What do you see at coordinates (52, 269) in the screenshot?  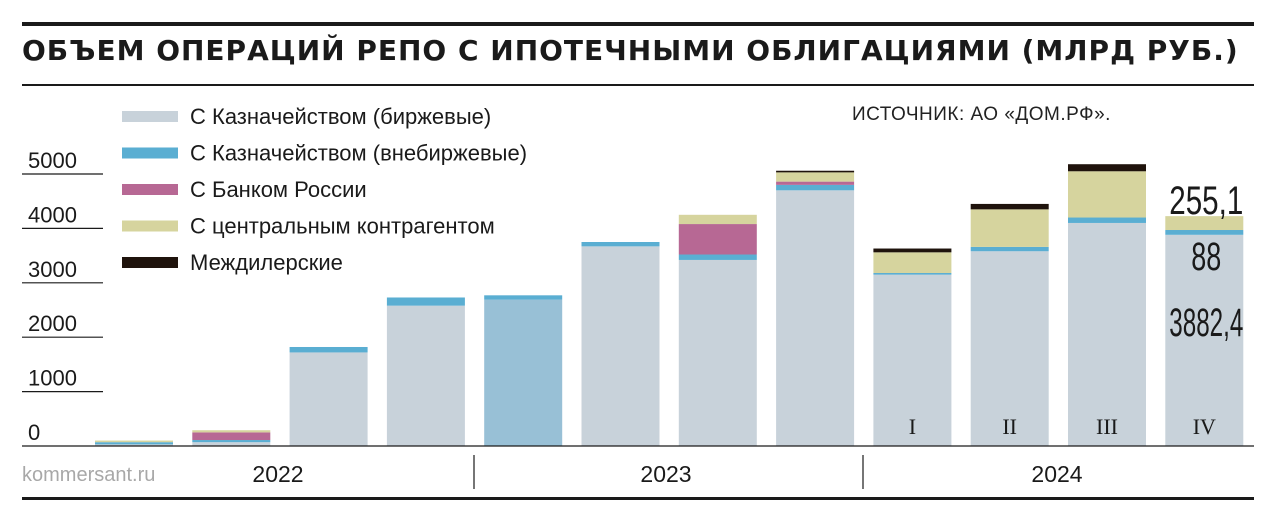 I see `y-tick-label: 3000` at bounding box center [52, 269].